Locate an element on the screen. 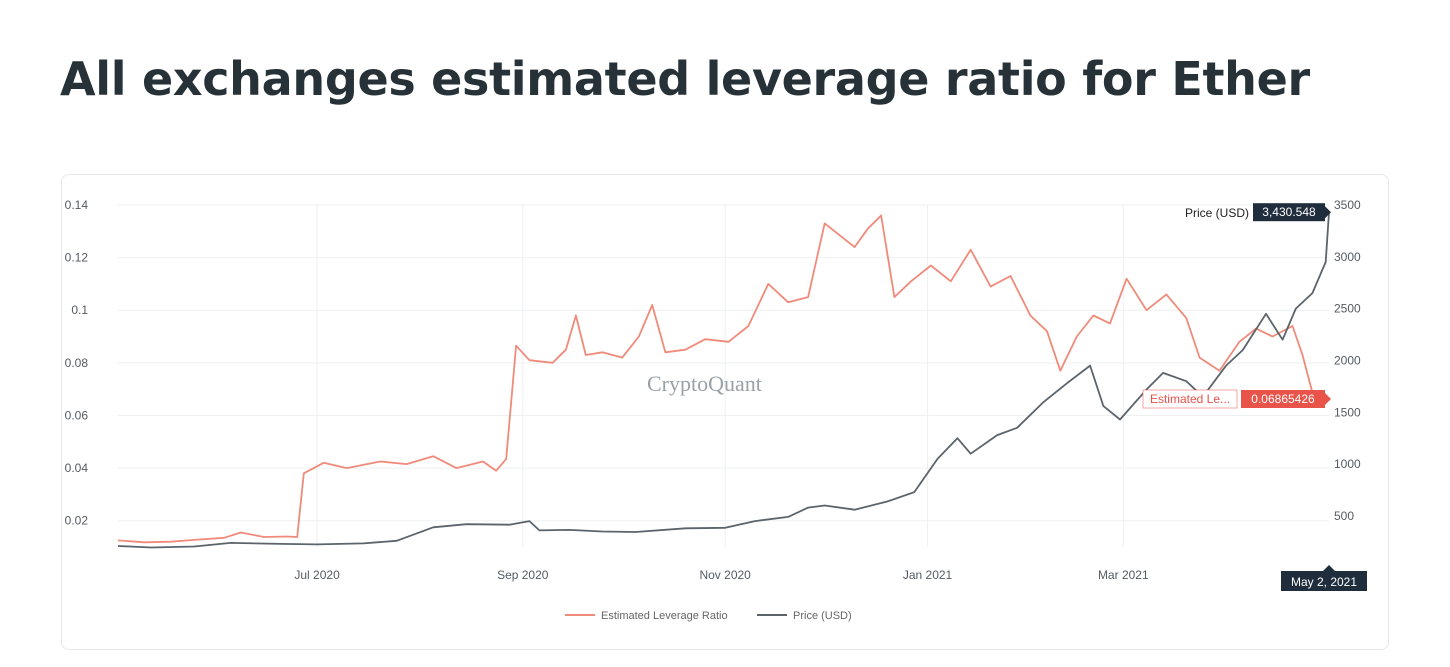 Image resolution: width=1450 pixels, height=667 pixels. y-right-tick-label: 500 is located at coordinates (1344, 516).